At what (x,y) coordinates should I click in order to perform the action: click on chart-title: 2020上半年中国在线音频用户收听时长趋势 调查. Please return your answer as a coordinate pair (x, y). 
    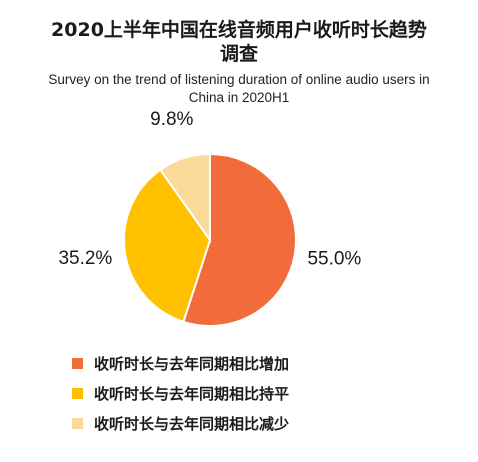
    Looking at the image, I should click on (239, 42).